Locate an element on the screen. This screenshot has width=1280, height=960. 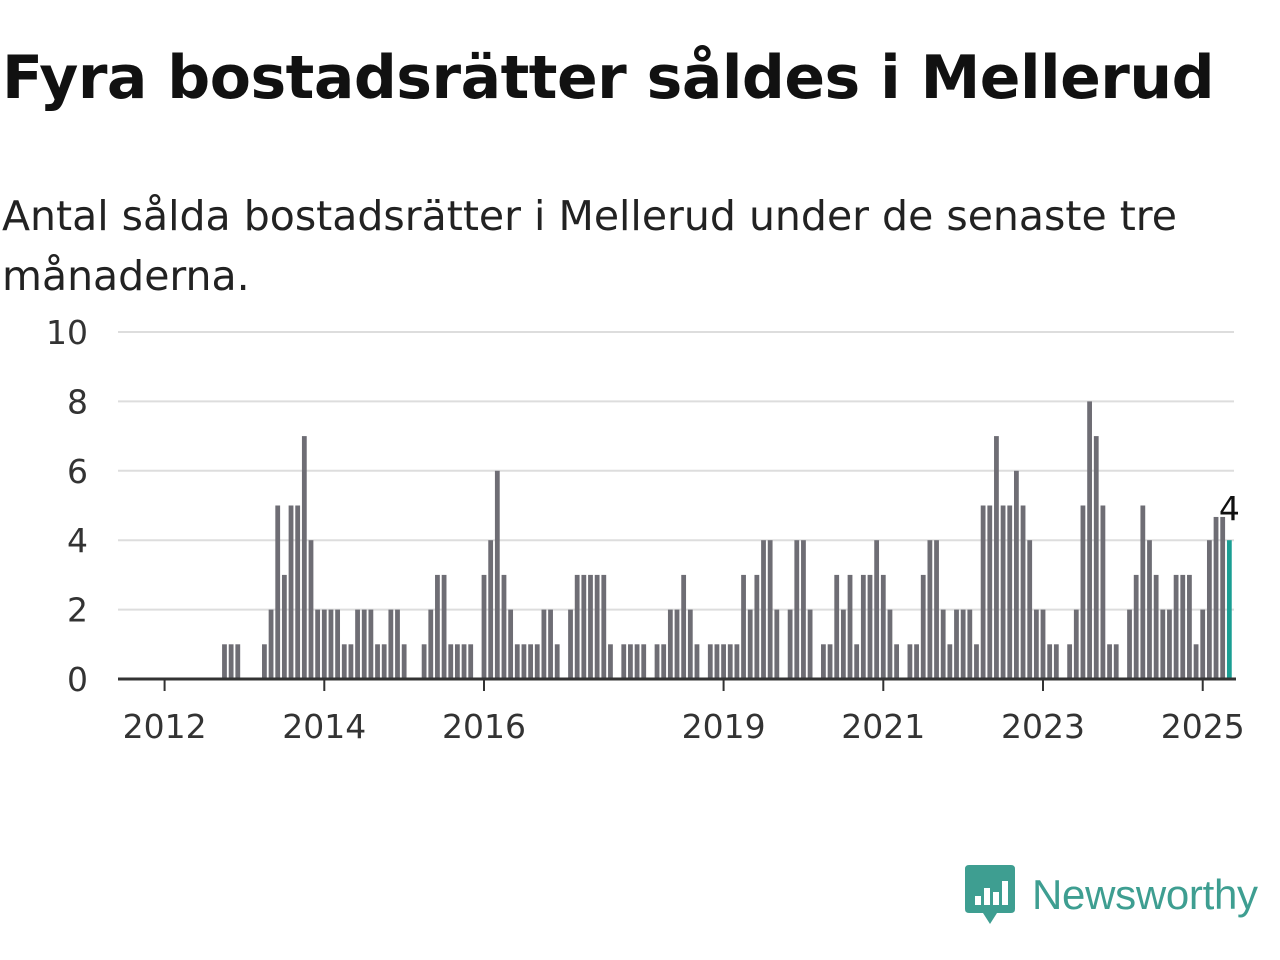
y-tick-label: 6 is located at coordinates (77, 471).